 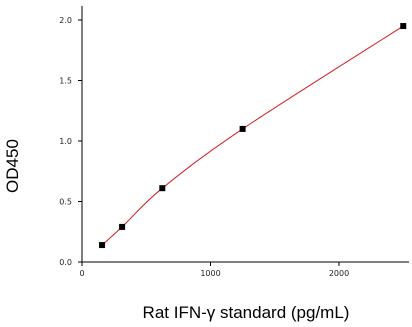 I want to click on y-tick-label: 0.0, so click(x=65, y=262).